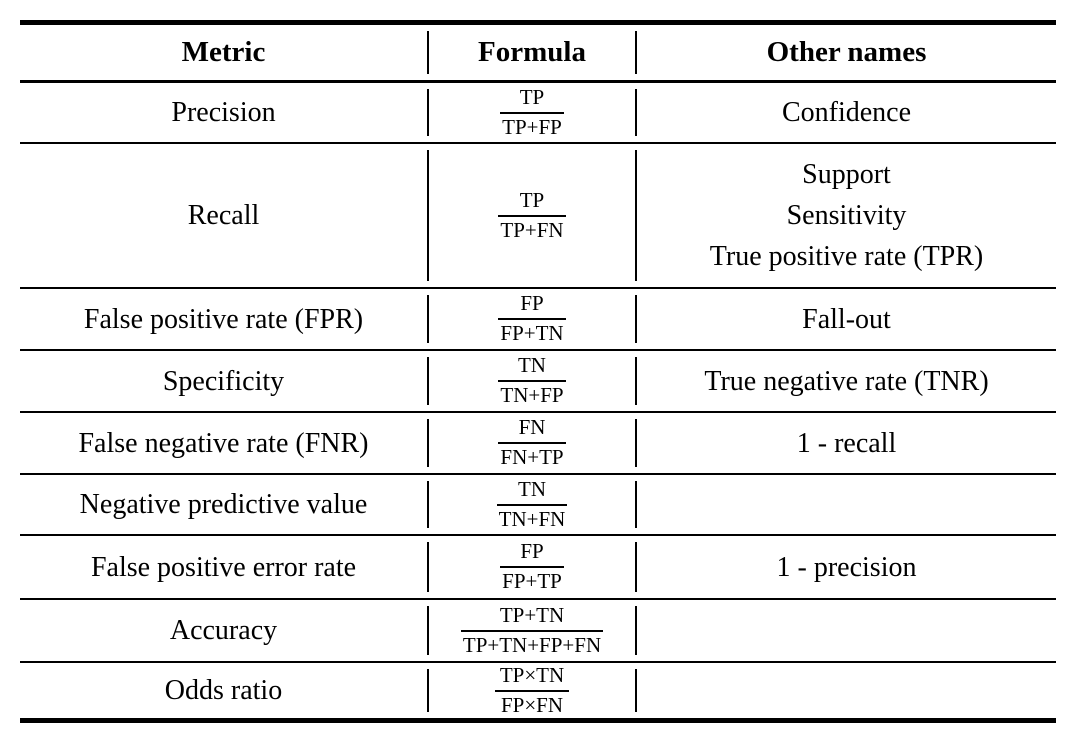 This screenshot has width=1080, height=746. I want to click on metric-cell: False negative rate (FNR), so click(223, 443).